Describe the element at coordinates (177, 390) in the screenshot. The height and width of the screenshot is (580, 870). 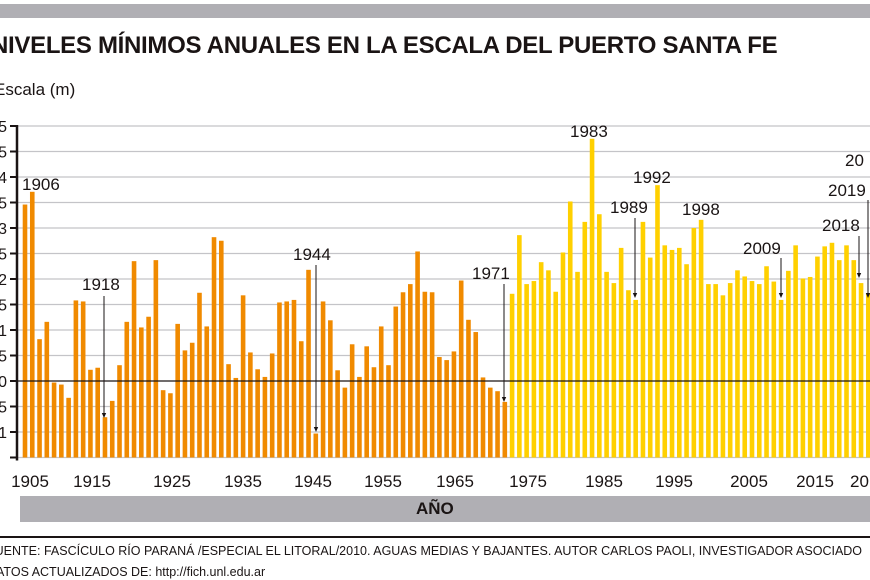
I see `bar-1926` at that location.